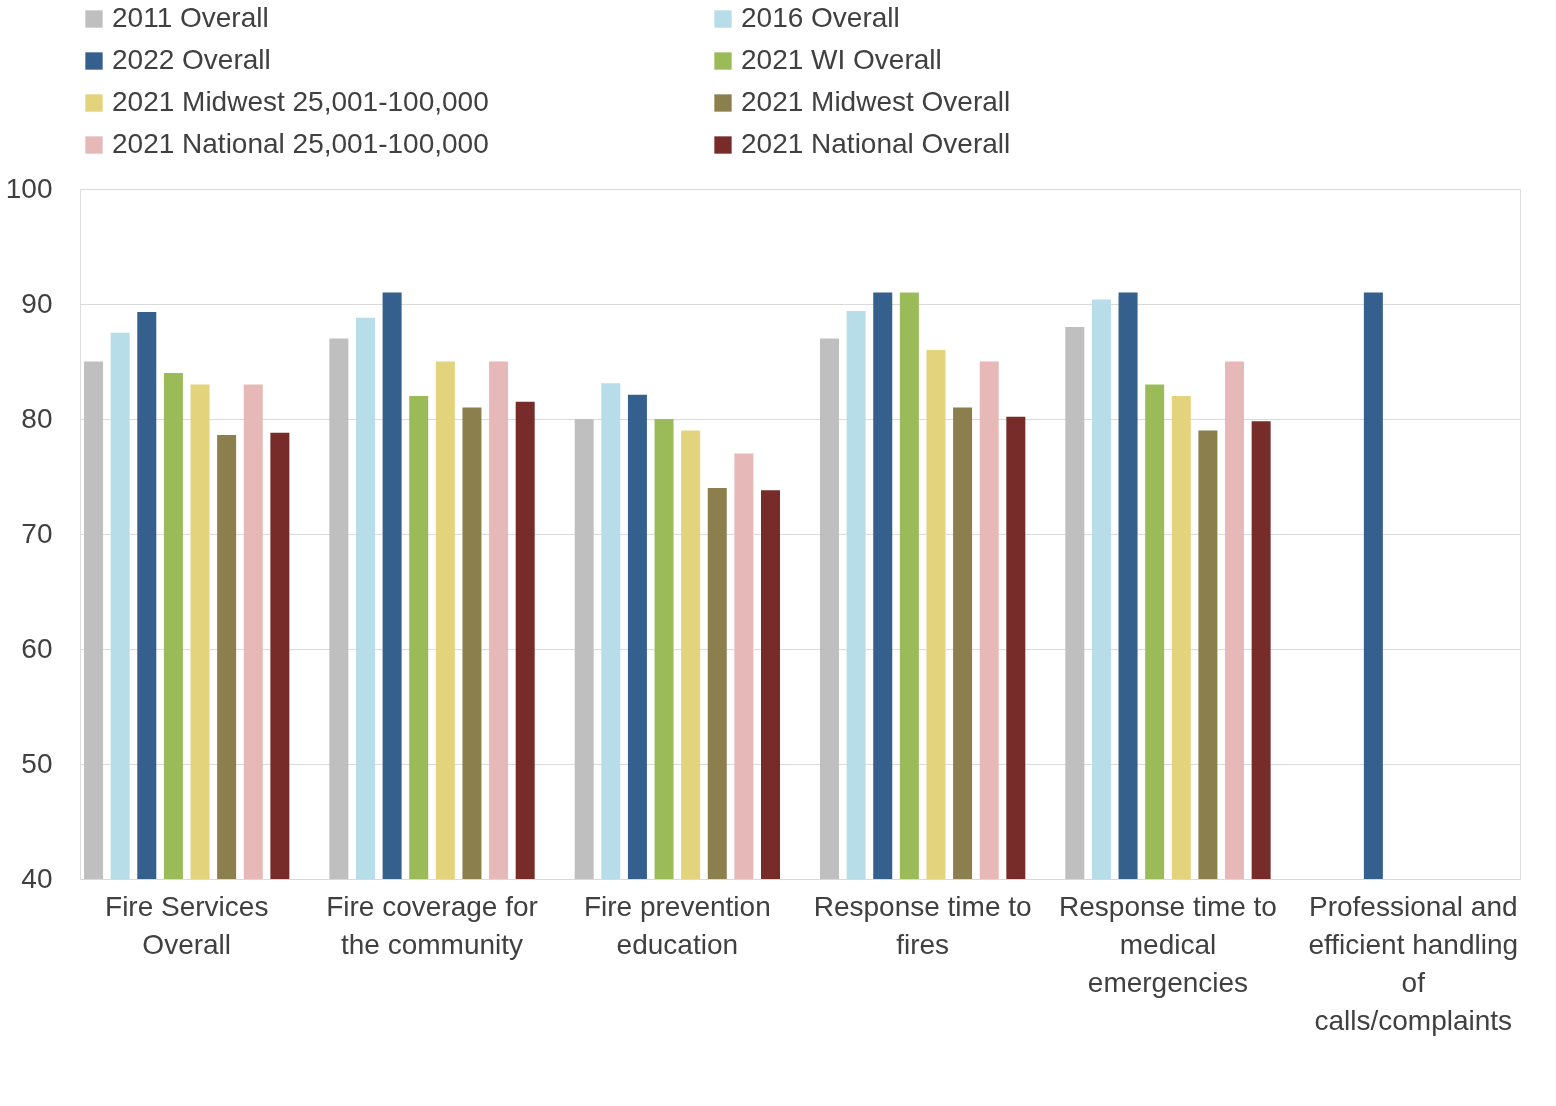  Describe the element at coordinates (300, 101) in the screenshot. I see `legend-label: 2021 Midwest 25,001-100,000` at that location.